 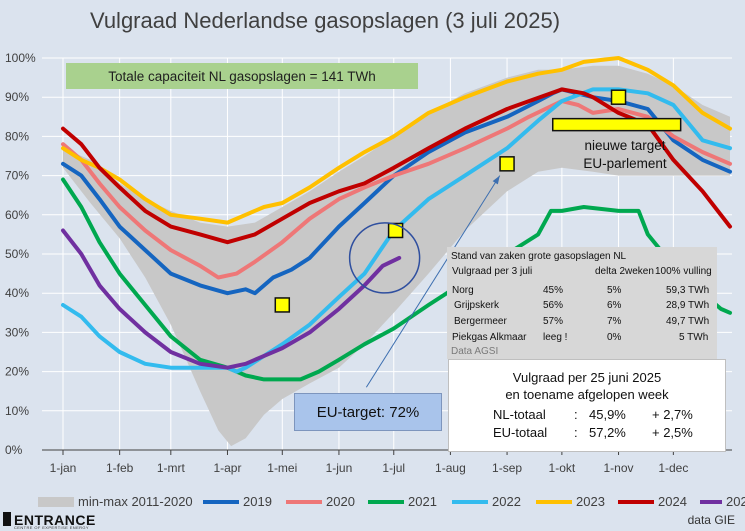 What do you see at coordinates (489, 337) in the screenshot?
I see `storage-name: Piekgas Alkmaar` at bounding box center [489, 337].